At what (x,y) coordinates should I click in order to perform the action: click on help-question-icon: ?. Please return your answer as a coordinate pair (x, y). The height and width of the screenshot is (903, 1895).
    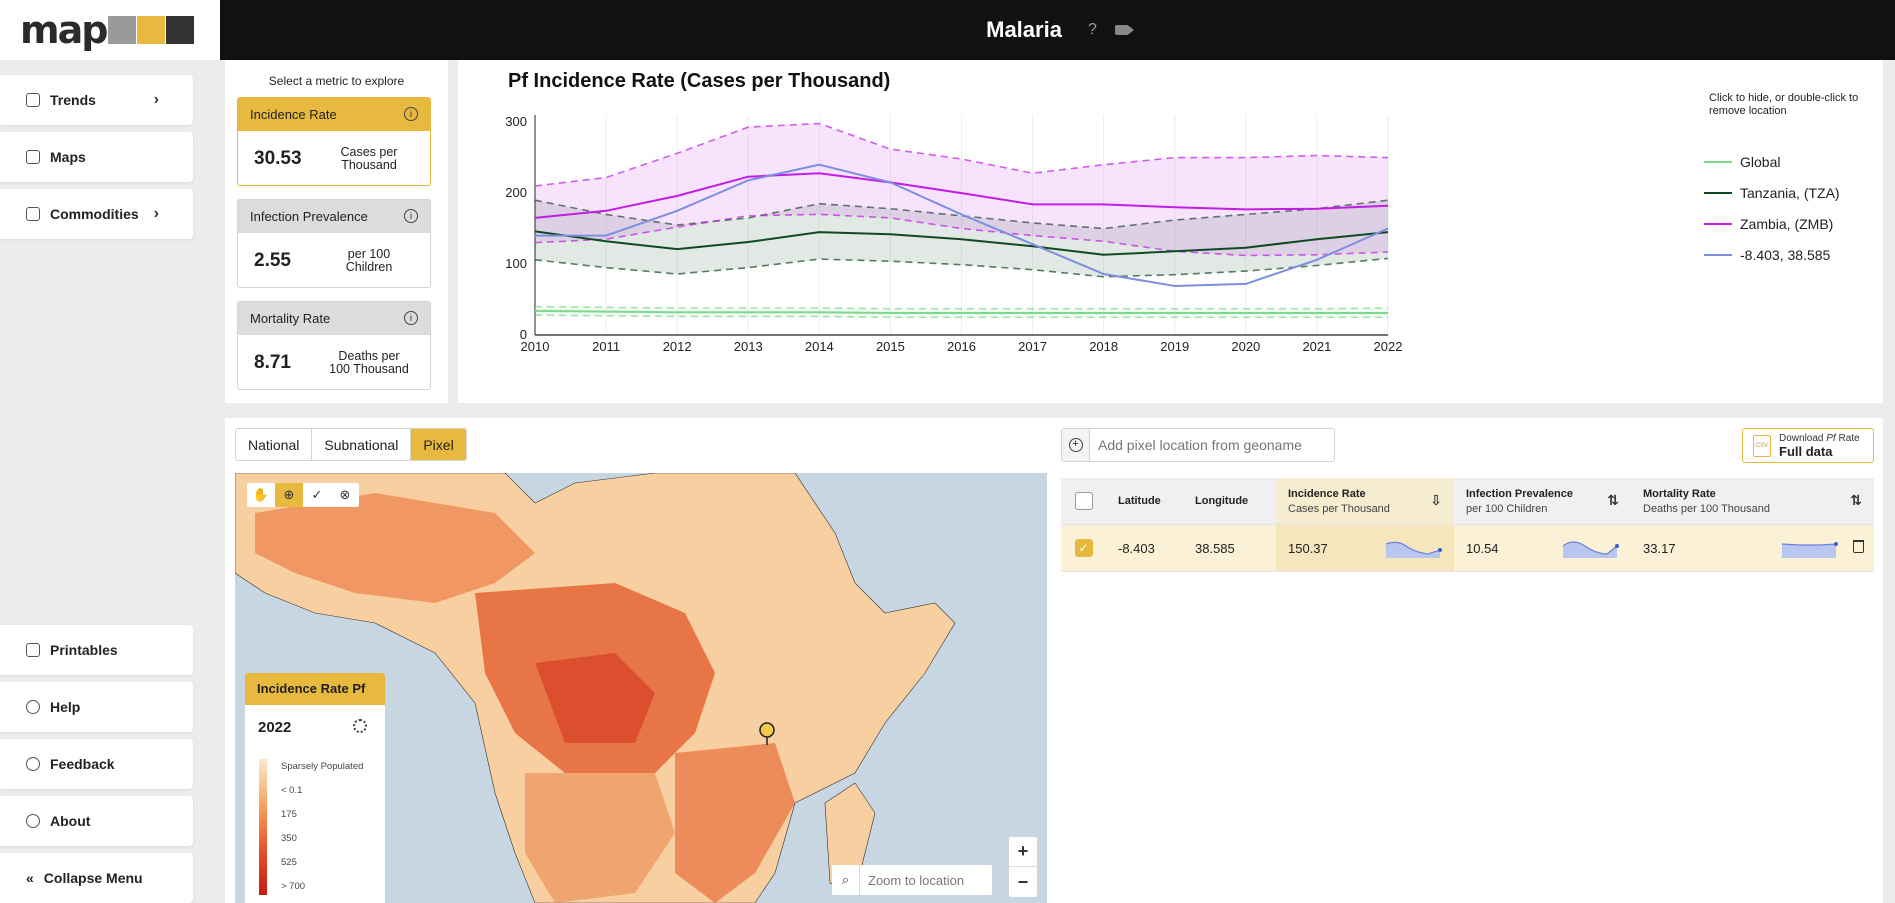
    Looking at the image, I should click on (1092, 29).